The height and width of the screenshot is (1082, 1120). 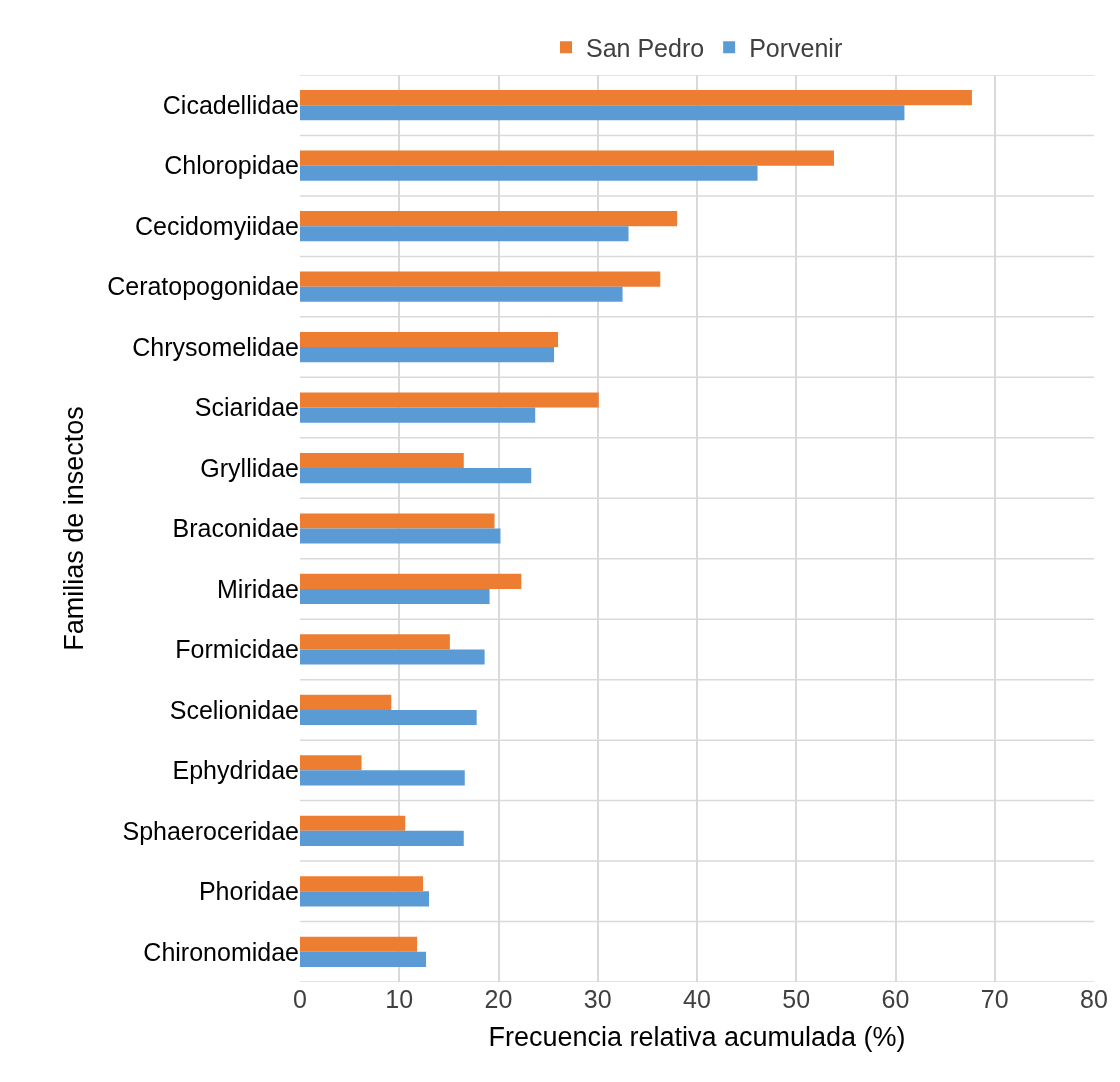 I want to click on x-tick-label: 70, so click(x=994, y=999).